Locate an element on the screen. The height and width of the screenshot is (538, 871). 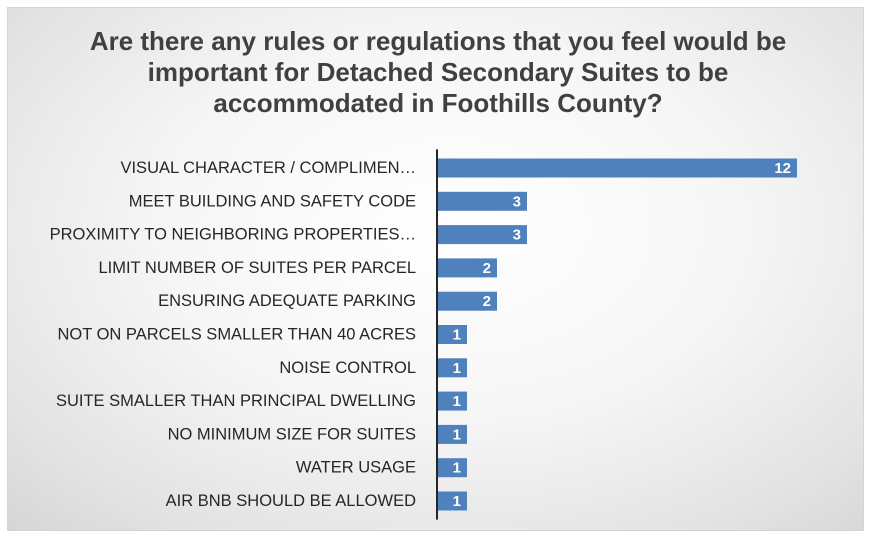
category-label: MEET BUILDING AND SAFETY CODE is located at coordinates (272, 201).